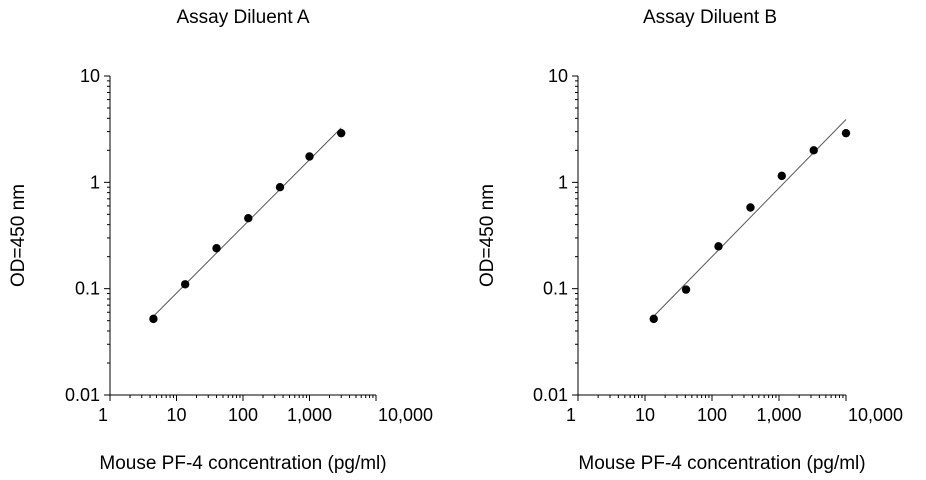  What do you see at coordinates (710, 17) in the screenshot?
I see `chart-title: Assay Diluent B` at bounding box center [710, 17].